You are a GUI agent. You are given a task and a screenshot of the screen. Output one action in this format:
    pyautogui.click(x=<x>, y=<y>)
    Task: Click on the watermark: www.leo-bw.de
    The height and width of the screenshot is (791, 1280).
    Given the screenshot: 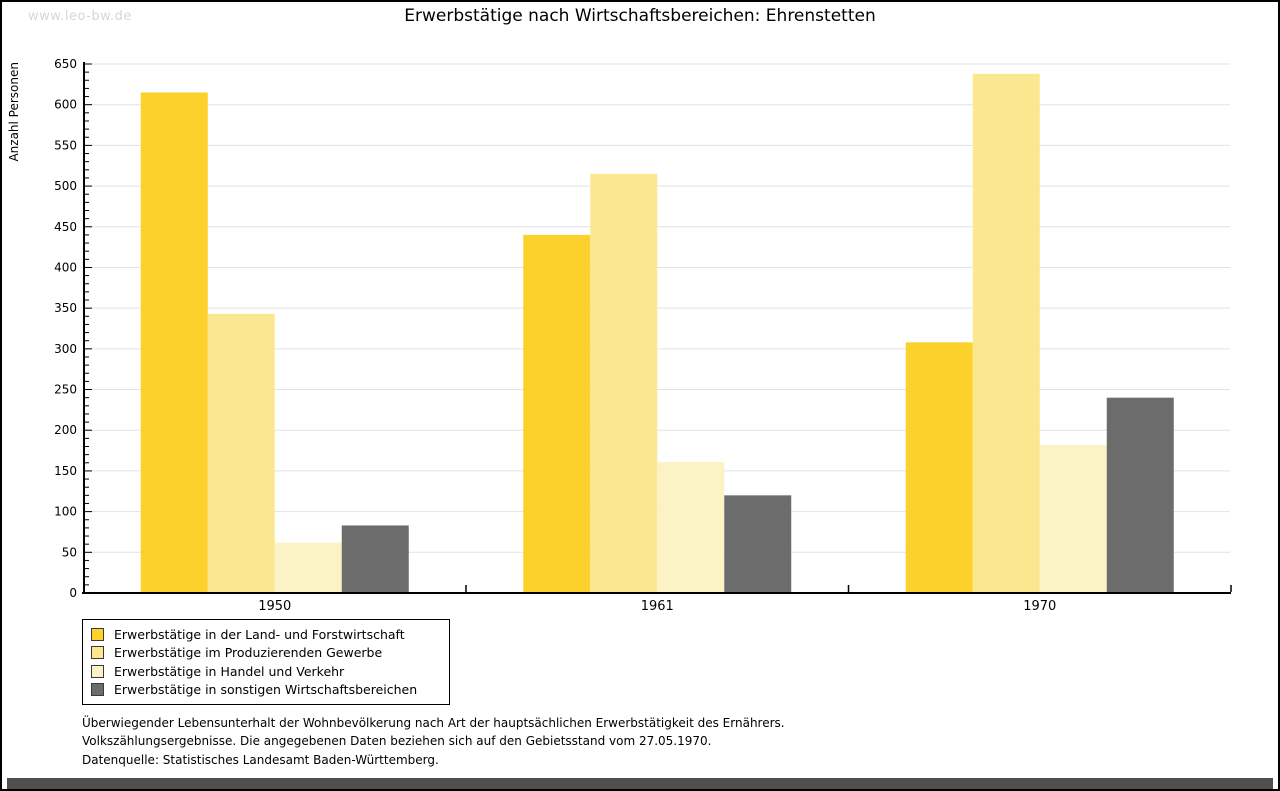 What is the action you would take?
    pyautogui.click(x=80, y=16)
    